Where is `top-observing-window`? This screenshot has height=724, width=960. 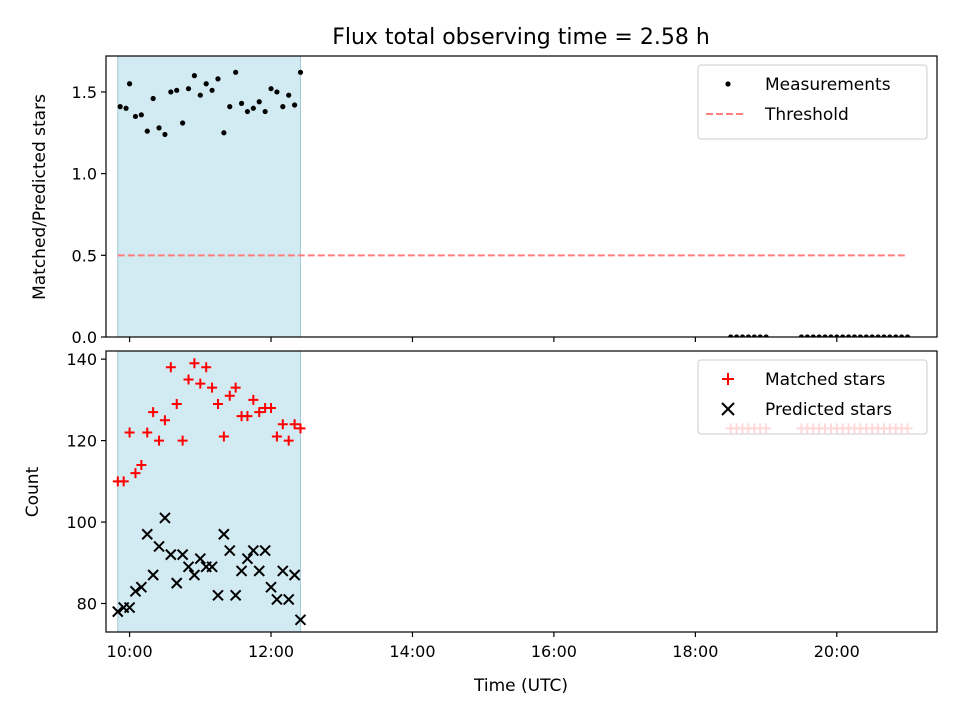 top-observing-window is located at coordinates (209, 196).